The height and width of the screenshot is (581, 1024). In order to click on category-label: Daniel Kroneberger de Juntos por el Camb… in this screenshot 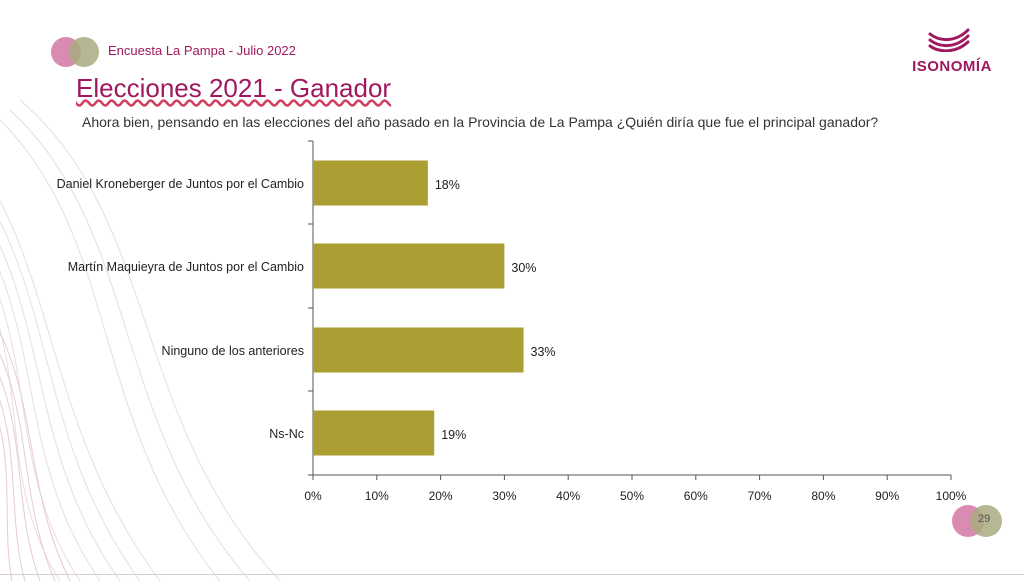, I will do `click(180, 184)`.